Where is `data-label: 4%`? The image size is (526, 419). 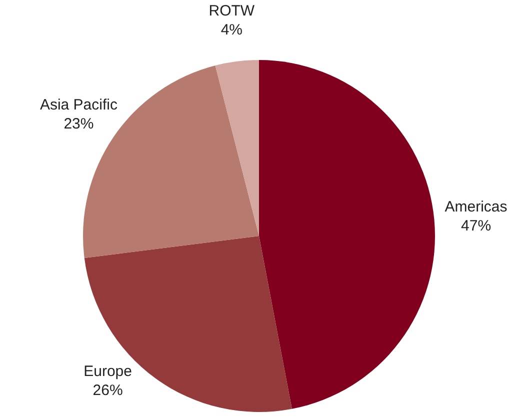
data-label: 4% is located at coordinates (231, 30).